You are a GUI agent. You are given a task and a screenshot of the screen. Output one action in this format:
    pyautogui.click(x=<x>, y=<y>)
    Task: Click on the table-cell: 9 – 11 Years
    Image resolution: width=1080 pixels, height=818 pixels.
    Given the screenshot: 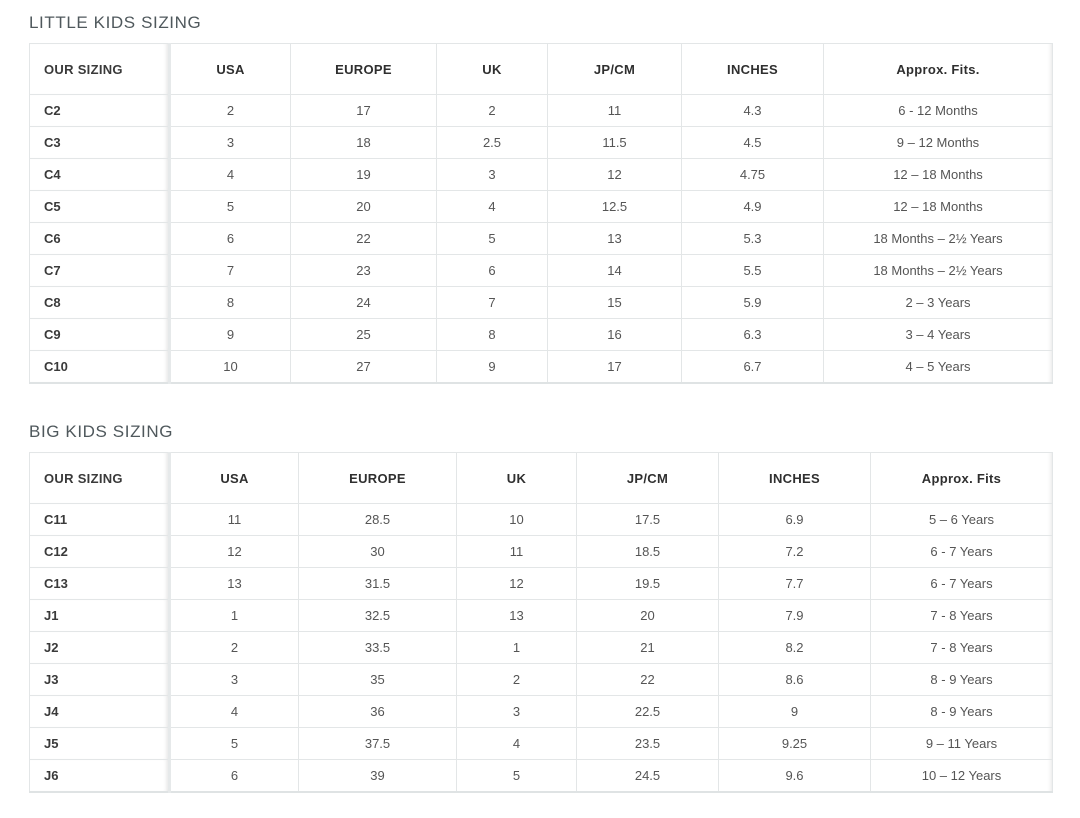 What is the action you would take?
    pyautogui.click(x=961, y=743)
    